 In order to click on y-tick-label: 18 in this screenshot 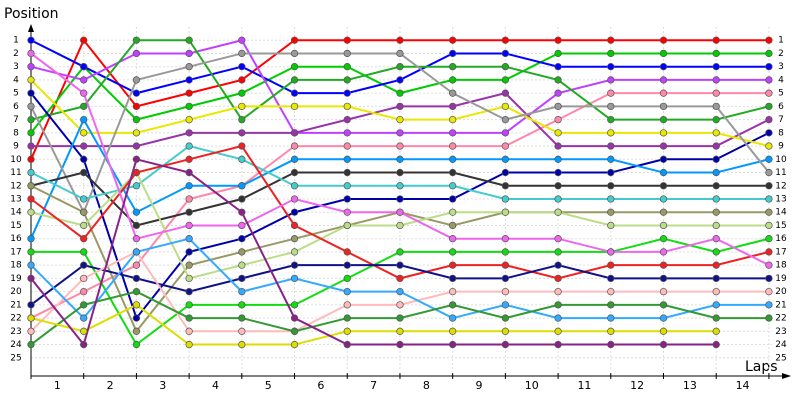, I will do `click(16, 266)`.